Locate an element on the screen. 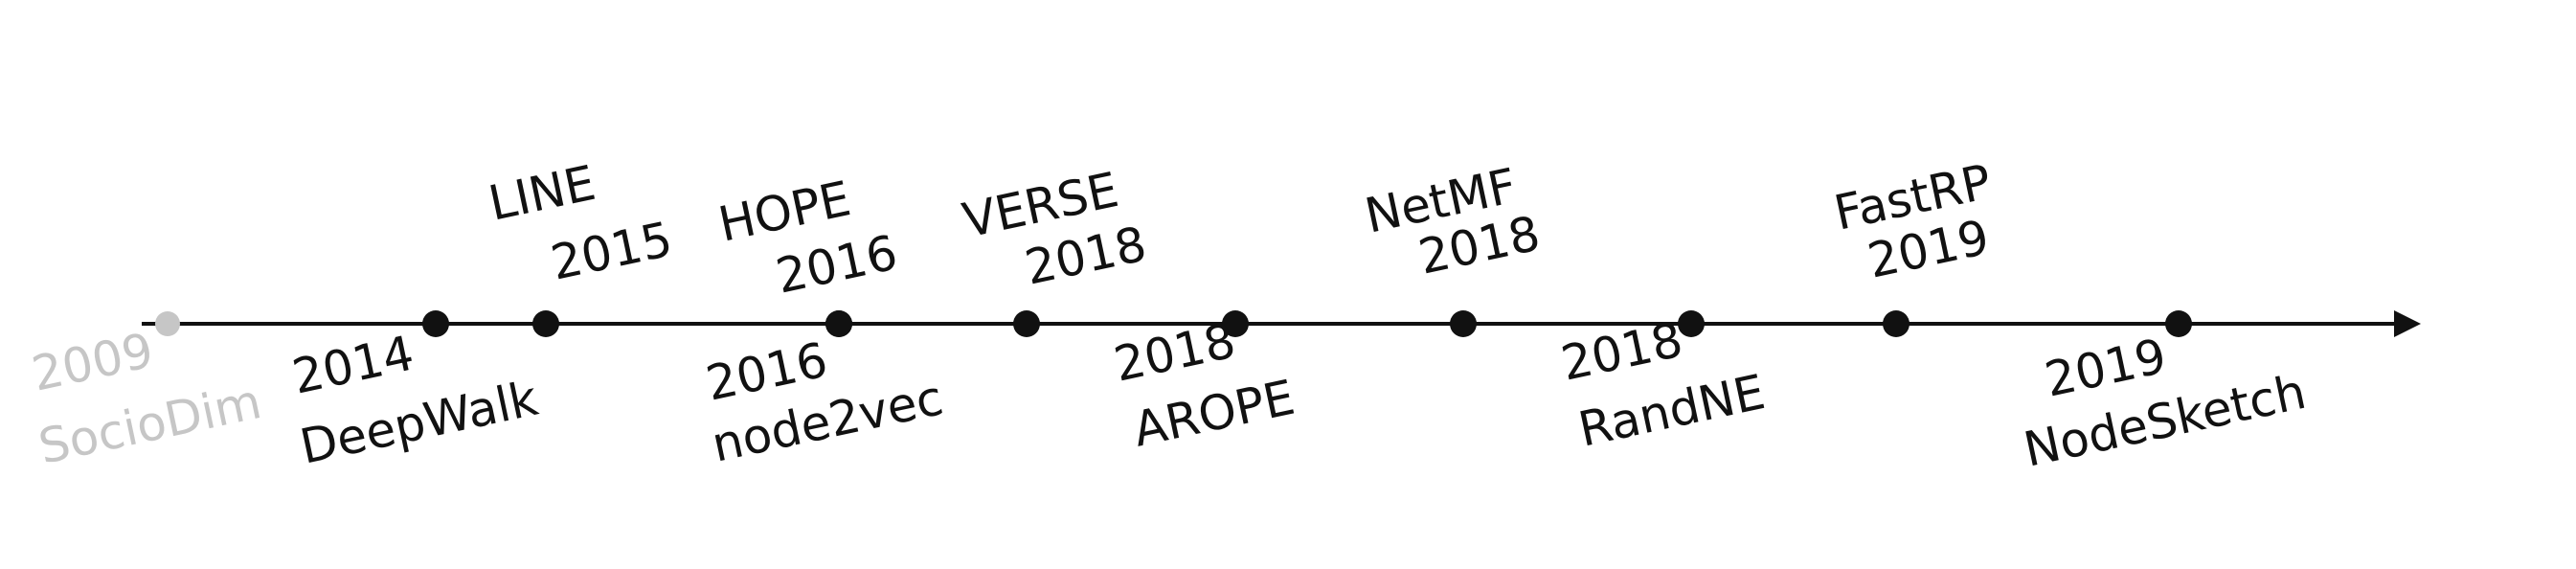  event-dot-arope is located at coordinates (1235, 323).